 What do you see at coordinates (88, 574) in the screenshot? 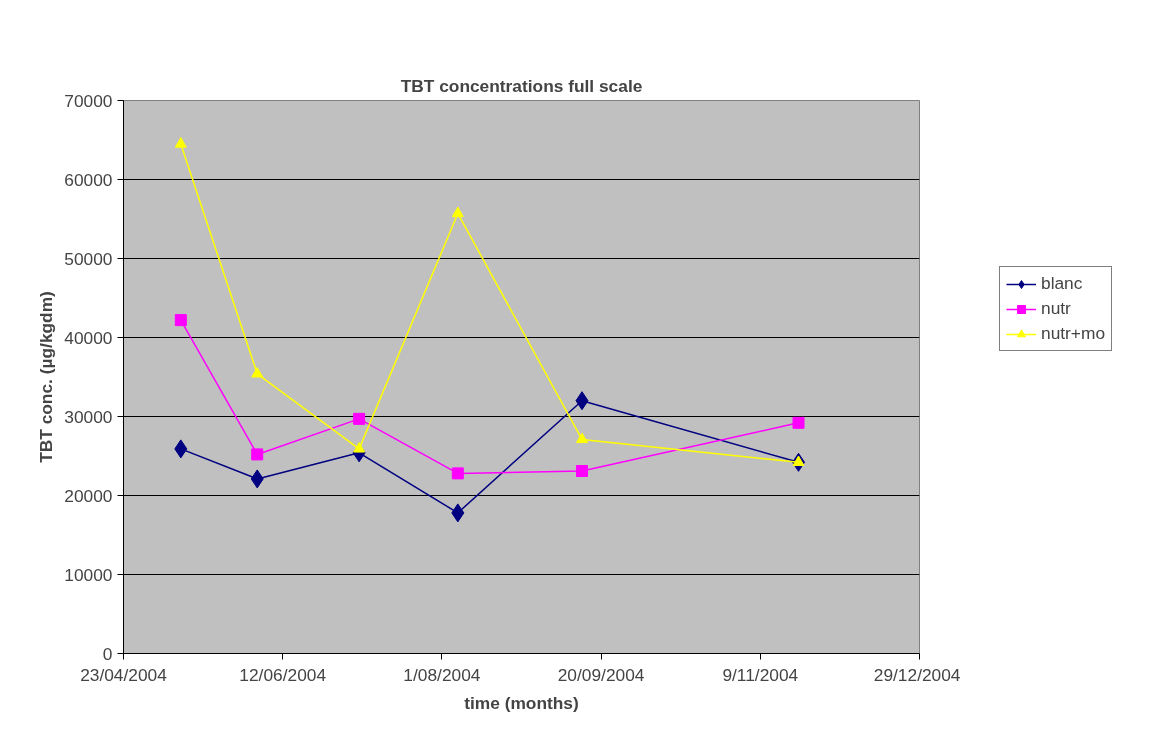
I see `y-tick-label: 10000` at bounding box center [88, 574].